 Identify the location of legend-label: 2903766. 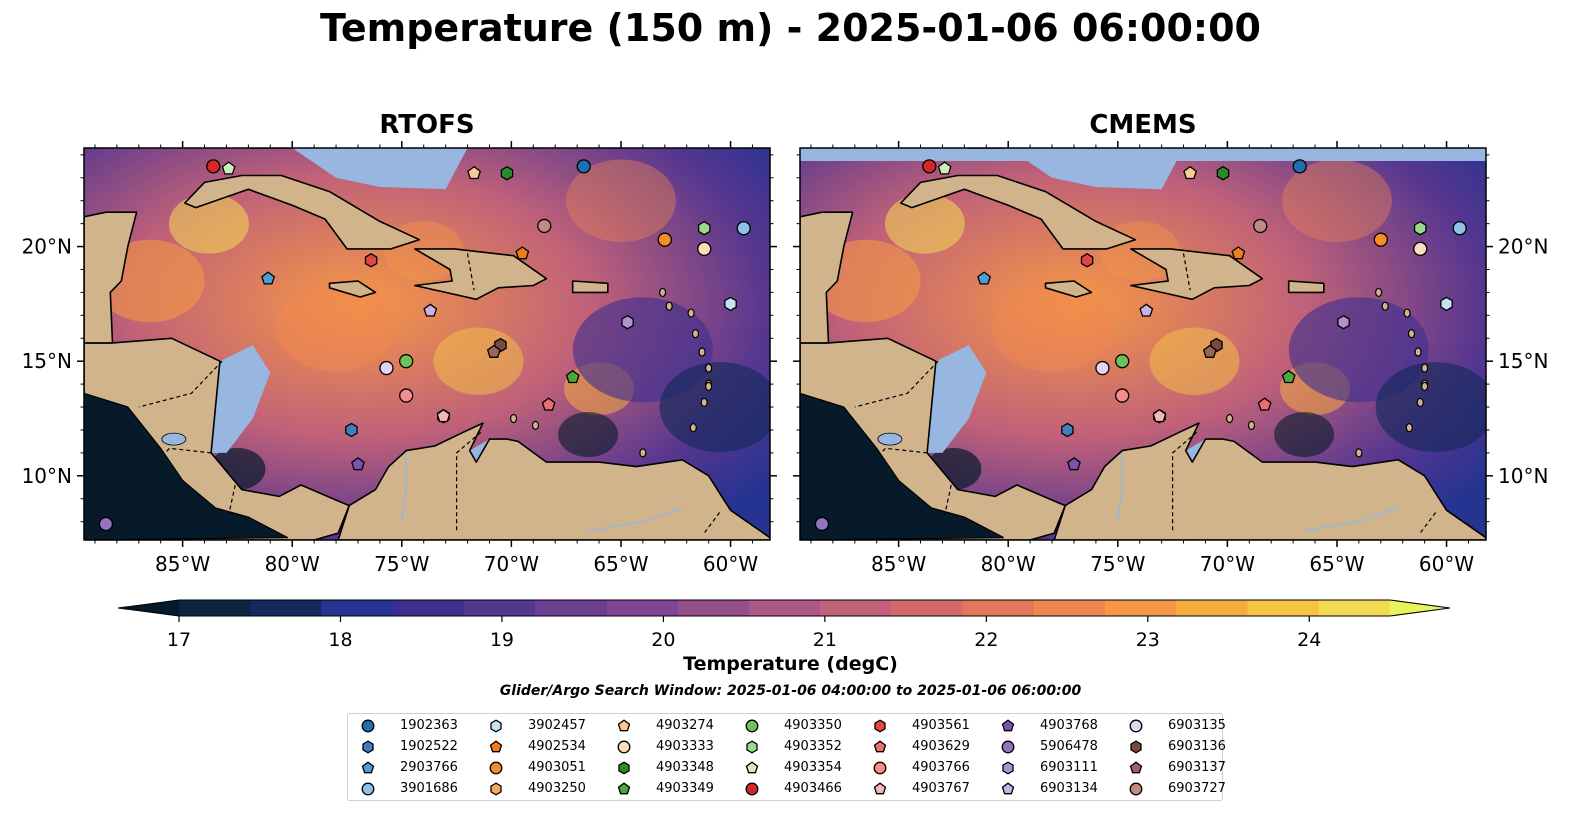
(429, 767).